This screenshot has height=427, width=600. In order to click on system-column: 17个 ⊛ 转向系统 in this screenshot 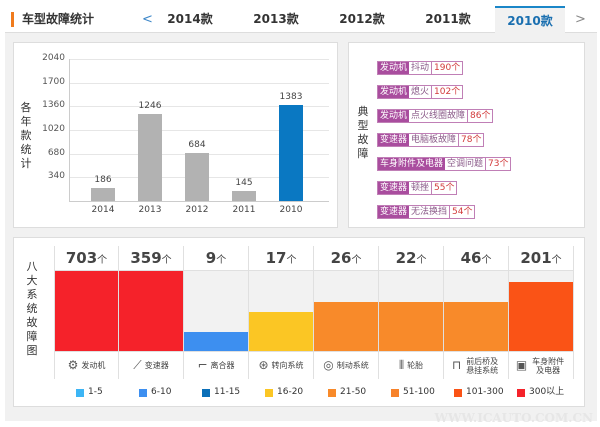, I will do `click(281, 312)`.